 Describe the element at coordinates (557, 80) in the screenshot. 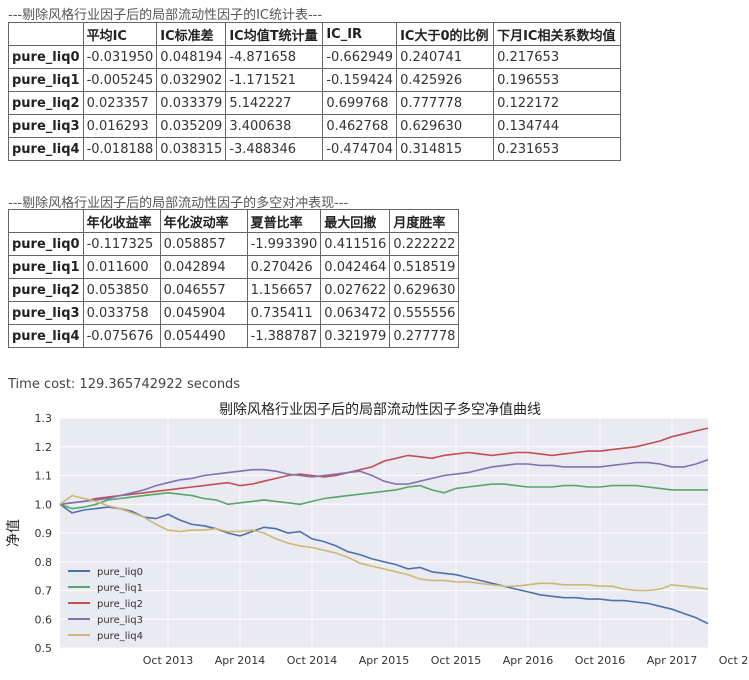

I see `table-cell: 0.196553` at that location.